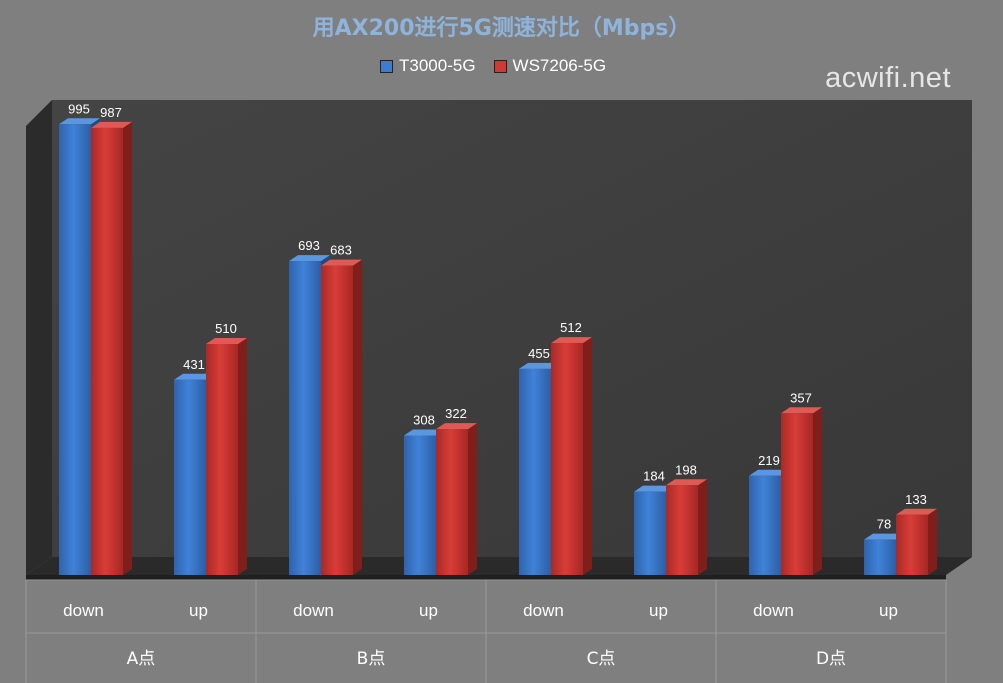  I want to click on data-label-0-1: 431, so click(194, 364).